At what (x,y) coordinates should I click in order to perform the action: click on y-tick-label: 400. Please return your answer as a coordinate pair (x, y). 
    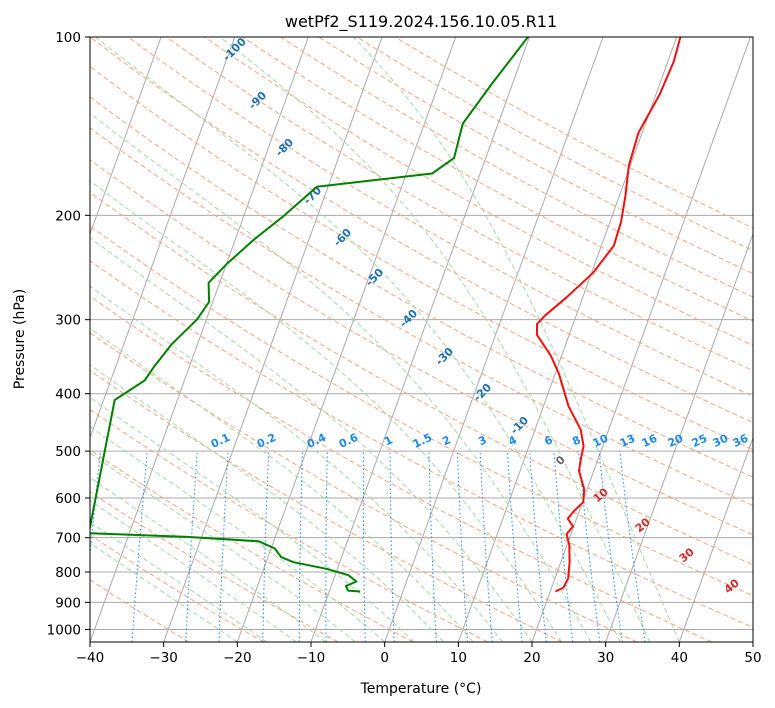
    Looking at the image, I should click on (68, 395).